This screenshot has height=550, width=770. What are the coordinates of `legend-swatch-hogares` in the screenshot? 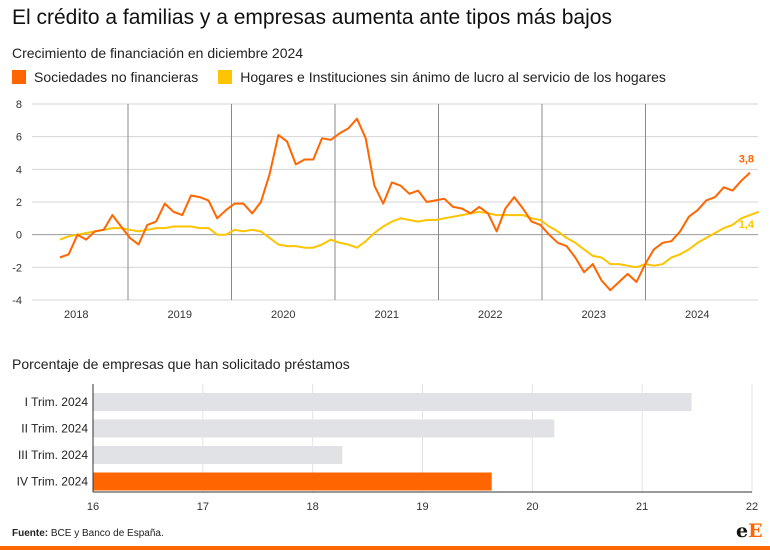 It's located at (225, 77).